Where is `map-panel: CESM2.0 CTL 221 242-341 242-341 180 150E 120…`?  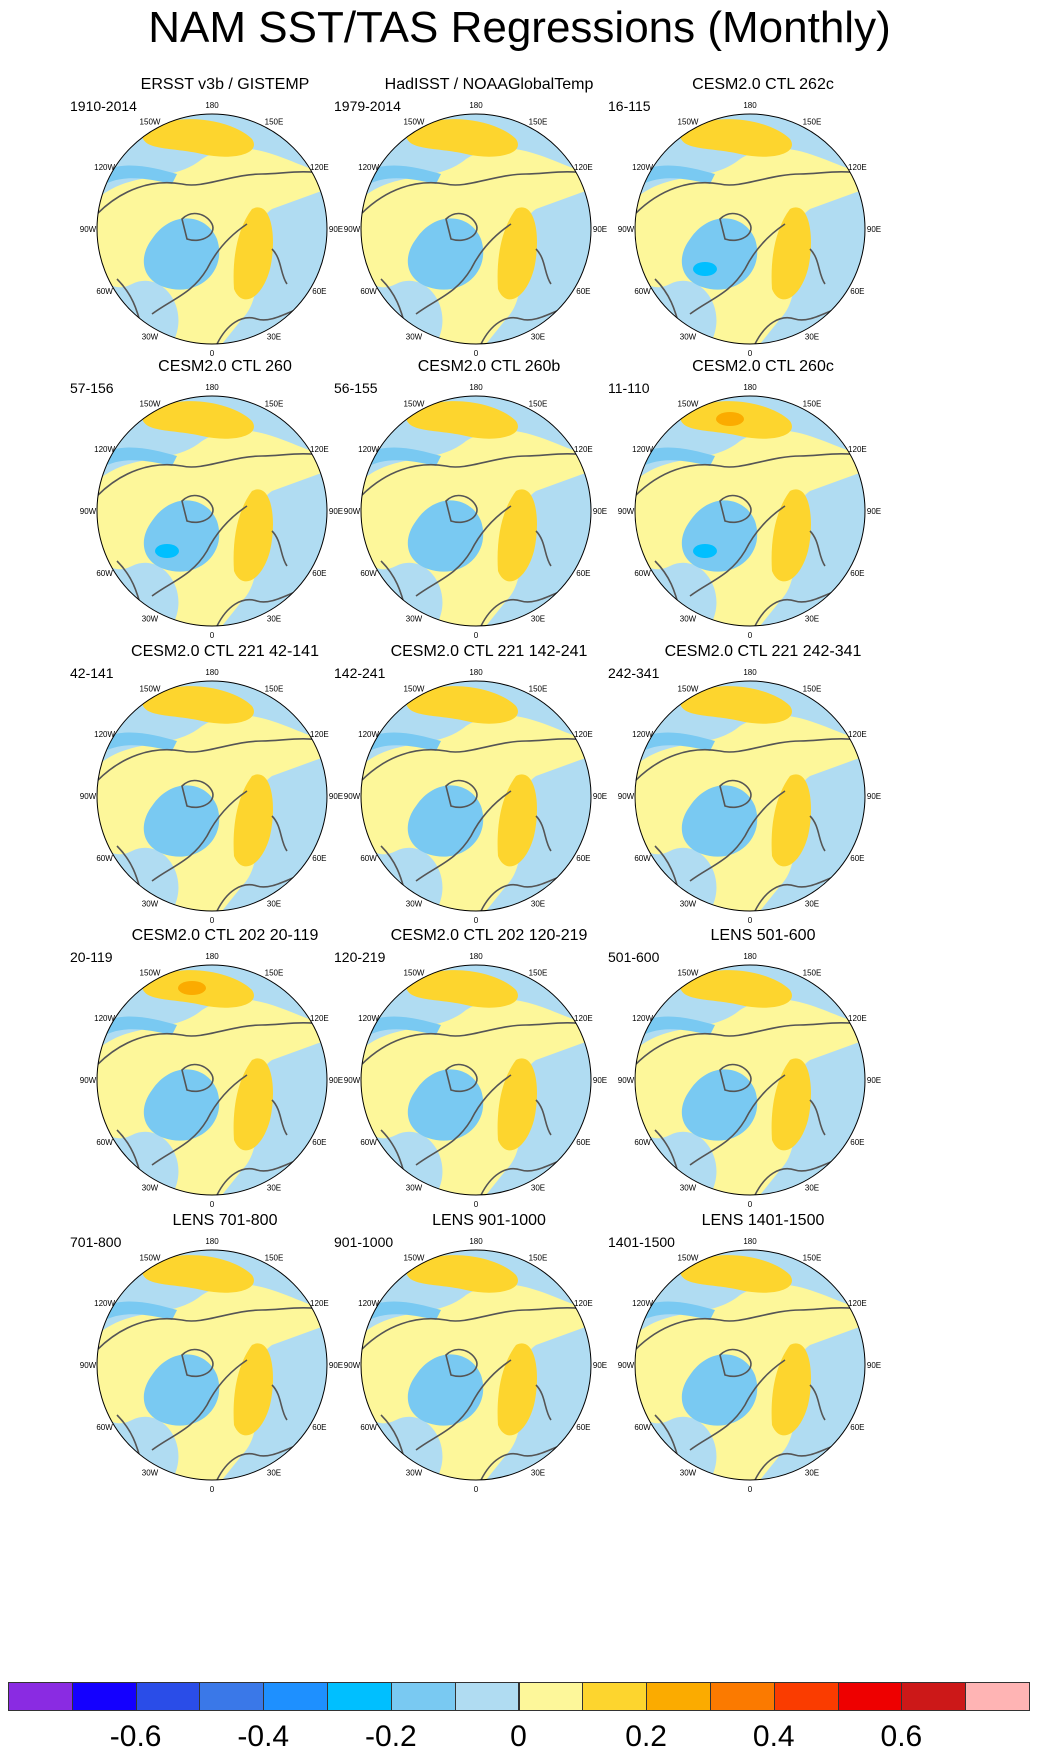
map-panel: CESM2.0 CTL 221 242-341 242-341 180 150E 120… is located at coordinates (763, 798).